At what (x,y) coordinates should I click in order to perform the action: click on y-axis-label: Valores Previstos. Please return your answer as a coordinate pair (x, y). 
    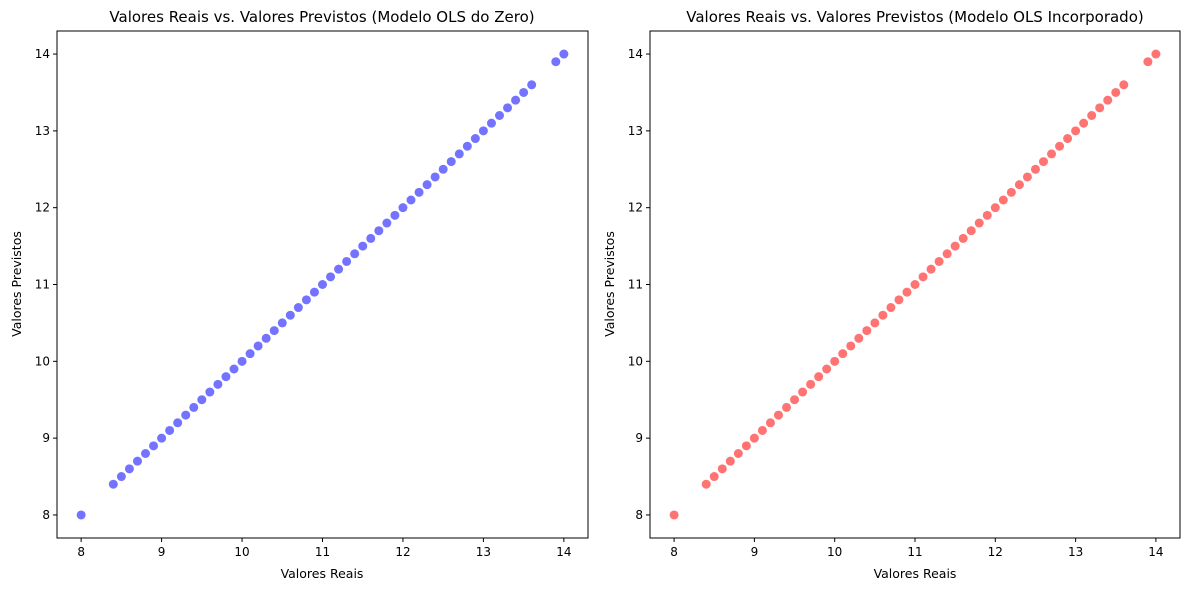
    Looking at the image, I should click on (609, 284).